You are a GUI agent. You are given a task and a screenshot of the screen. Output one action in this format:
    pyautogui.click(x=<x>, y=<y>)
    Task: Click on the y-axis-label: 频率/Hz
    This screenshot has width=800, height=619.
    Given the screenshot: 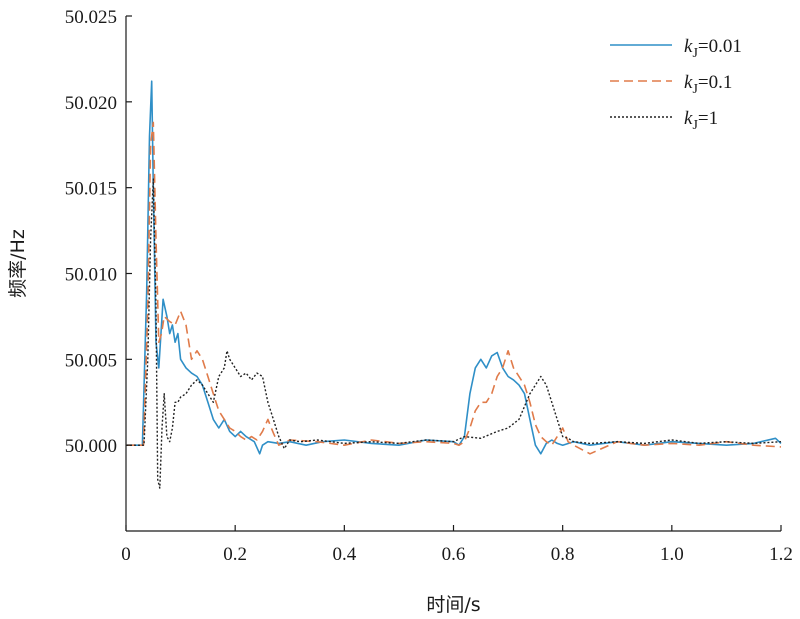 What is the action you would take?
    pyautogui.click(x=18, y=263)
    